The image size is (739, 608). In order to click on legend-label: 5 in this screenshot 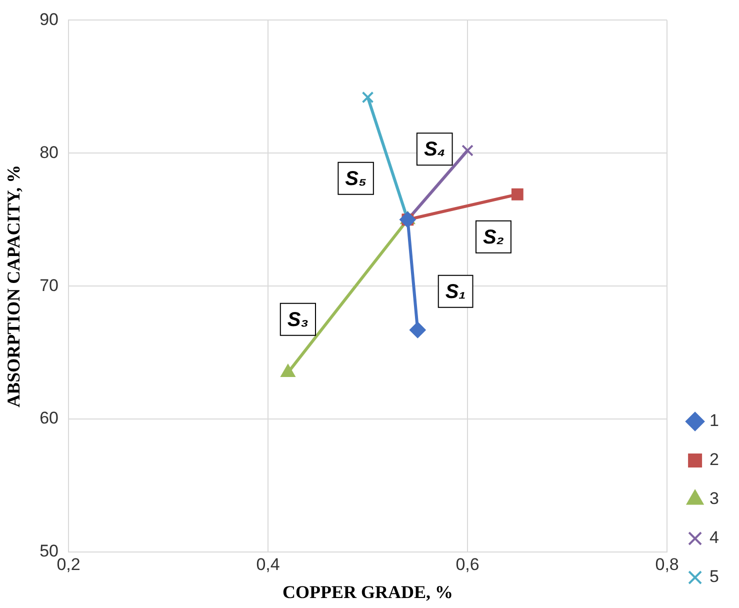, I will do `click(715, 576)`.